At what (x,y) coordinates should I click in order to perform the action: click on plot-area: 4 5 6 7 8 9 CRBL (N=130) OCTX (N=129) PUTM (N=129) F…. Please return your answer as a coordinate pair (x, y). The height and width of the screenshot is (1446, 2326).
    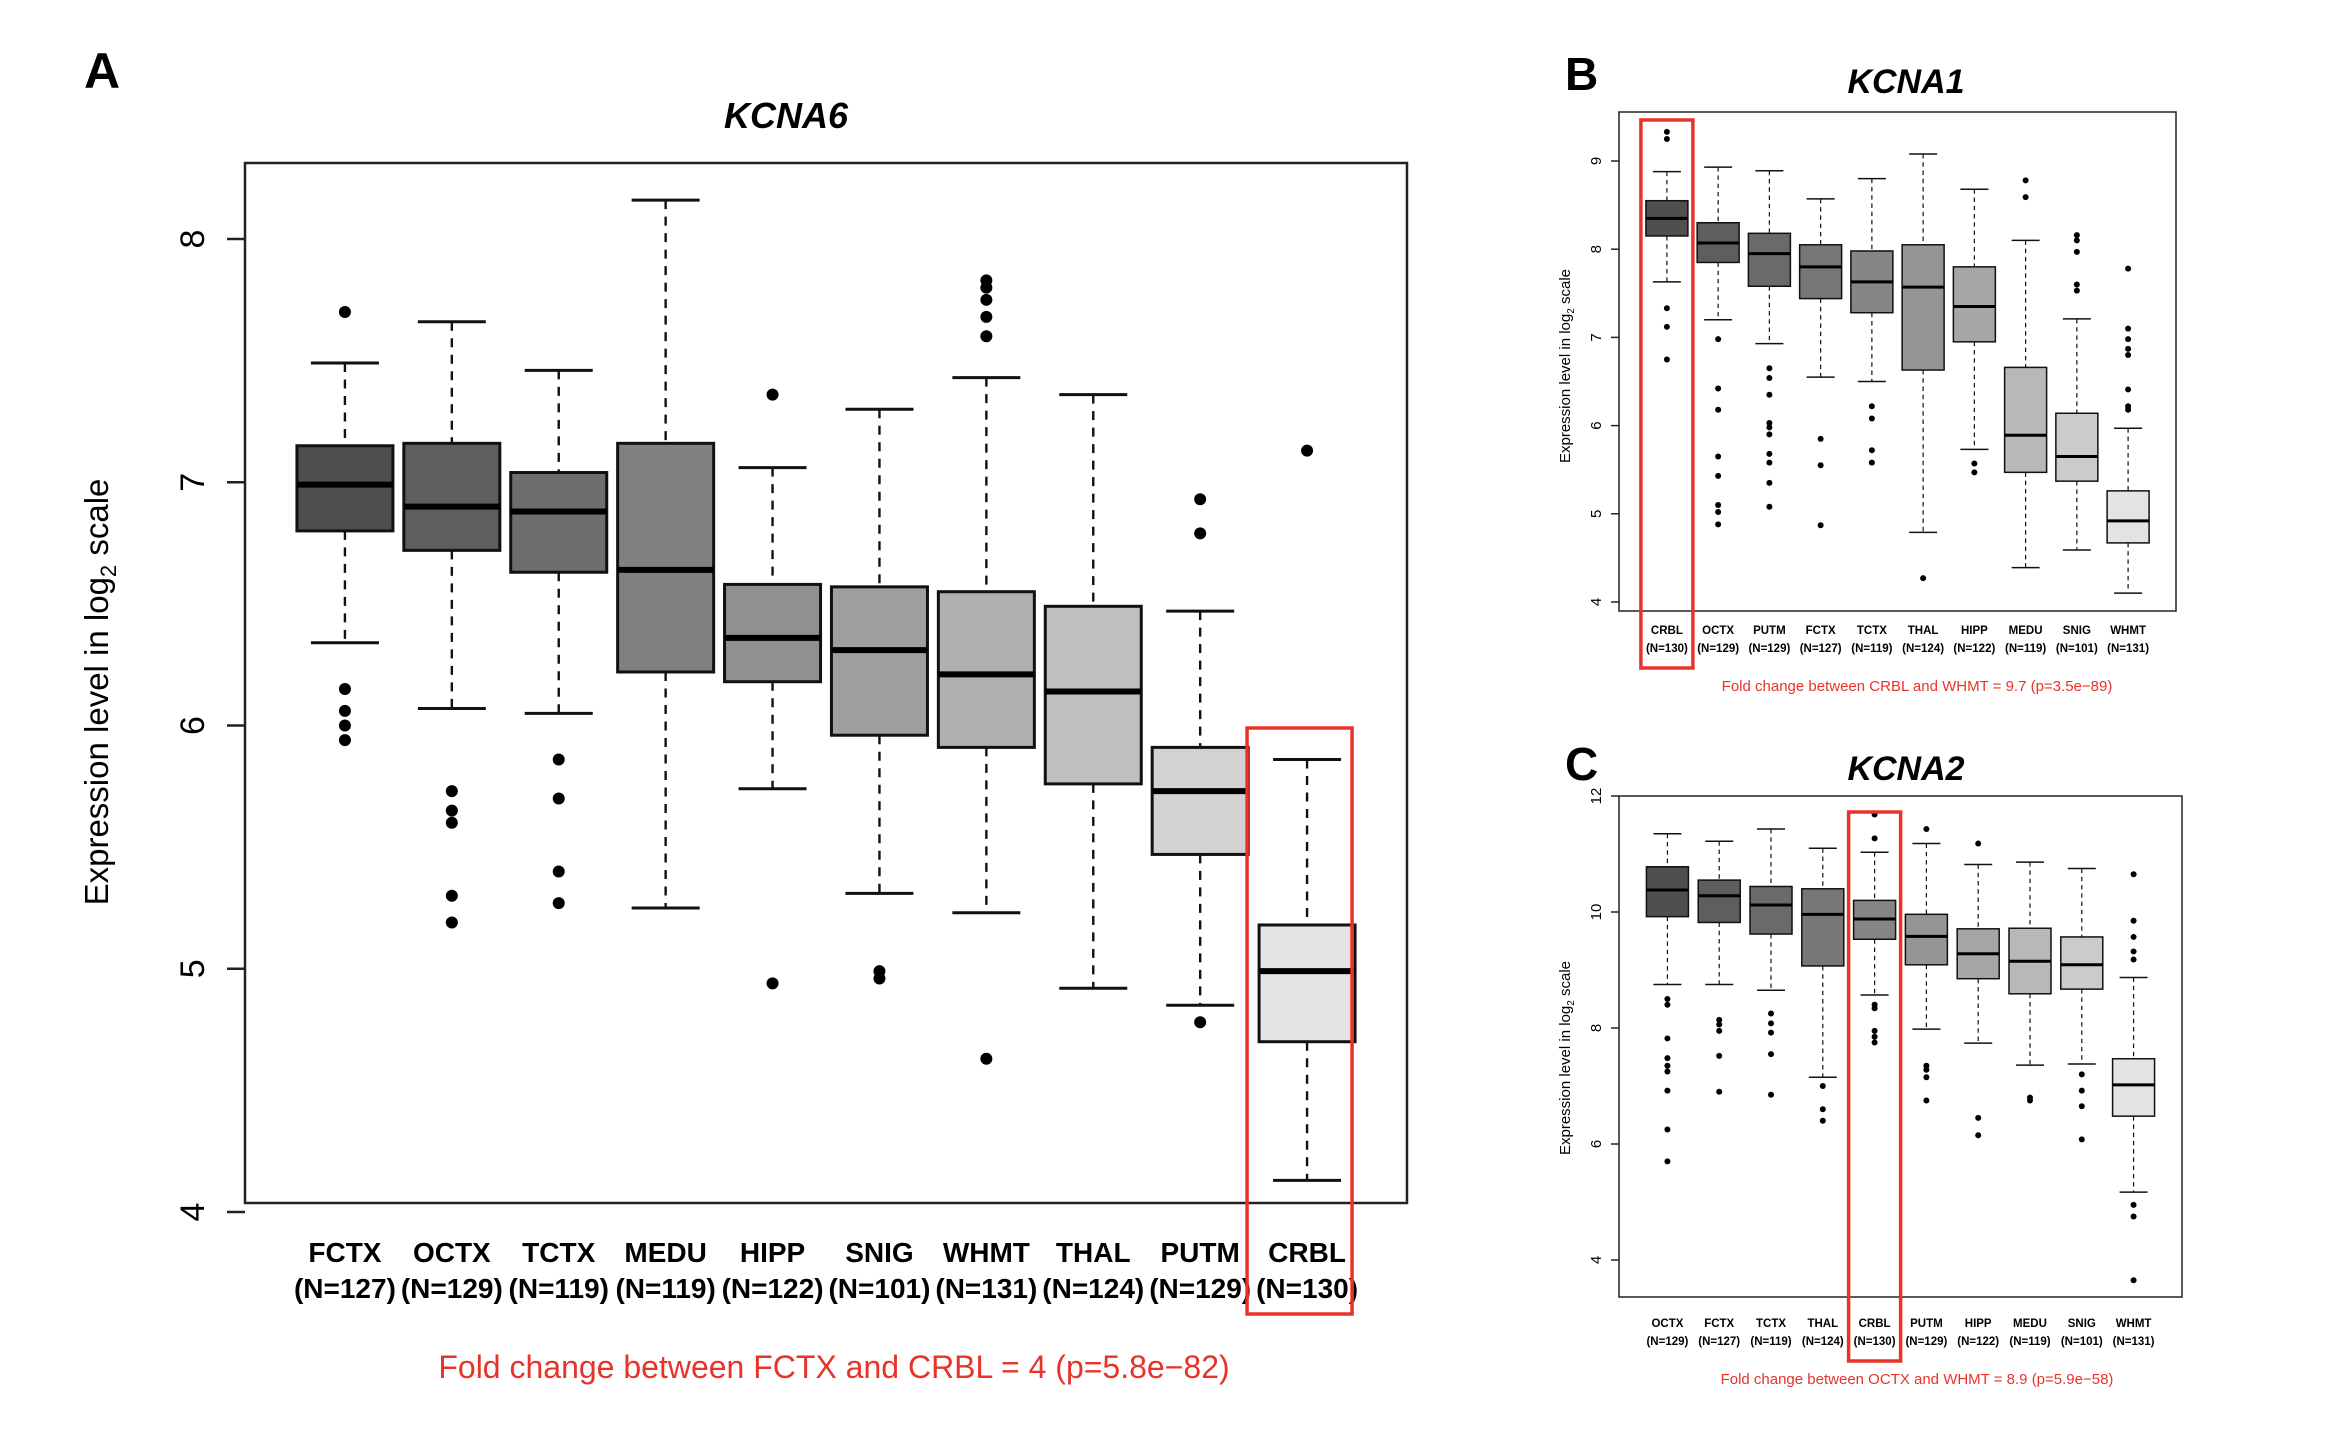
    Looking at the image, I should click on (1882, 390).